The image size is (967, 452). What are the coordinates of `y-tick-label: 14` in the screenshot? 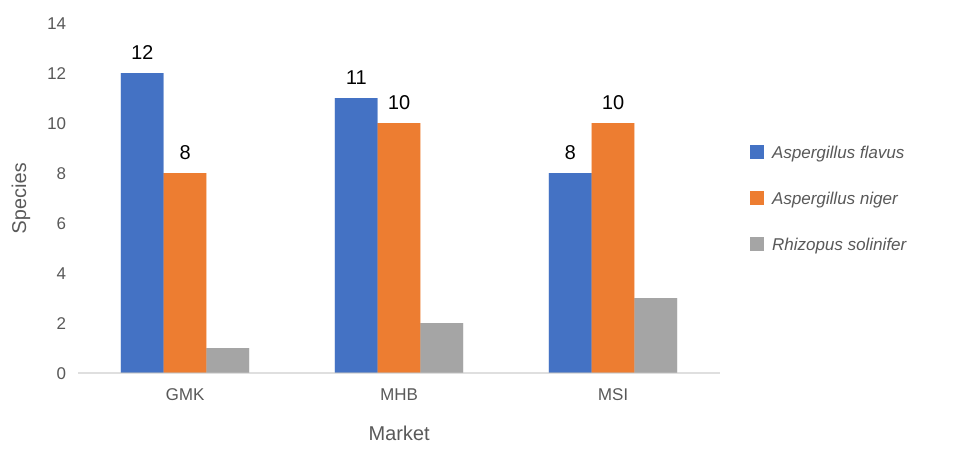 It's located at (56, 23).